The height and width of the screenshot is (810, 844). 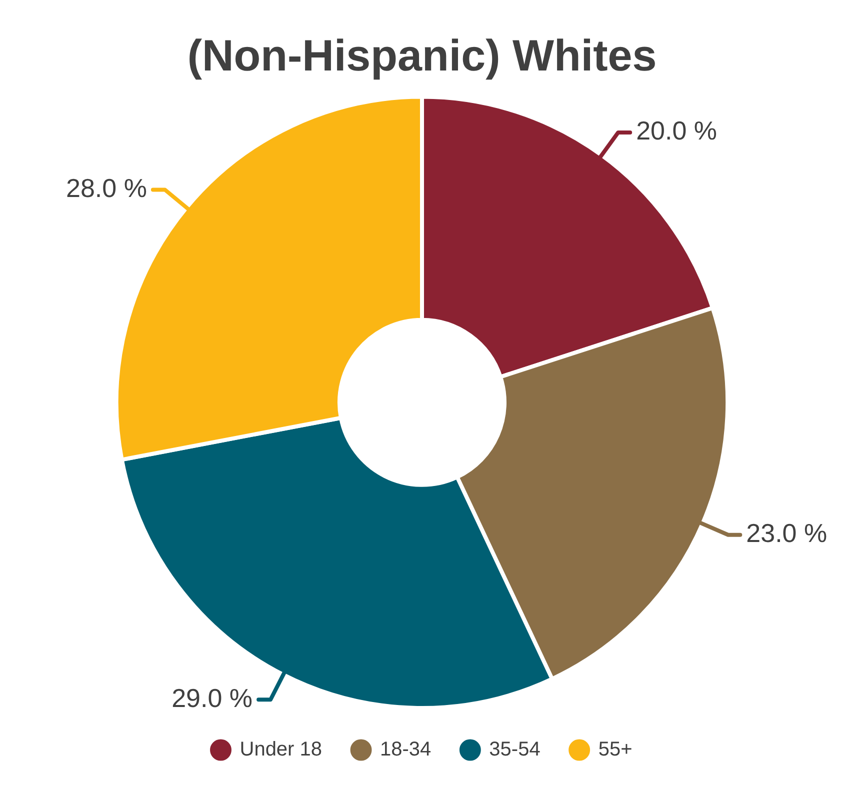 What do you see at coordinates (677, 131) in the screenshot?
I see `data-label: 20.0 %` at bounding box center [677, 131].